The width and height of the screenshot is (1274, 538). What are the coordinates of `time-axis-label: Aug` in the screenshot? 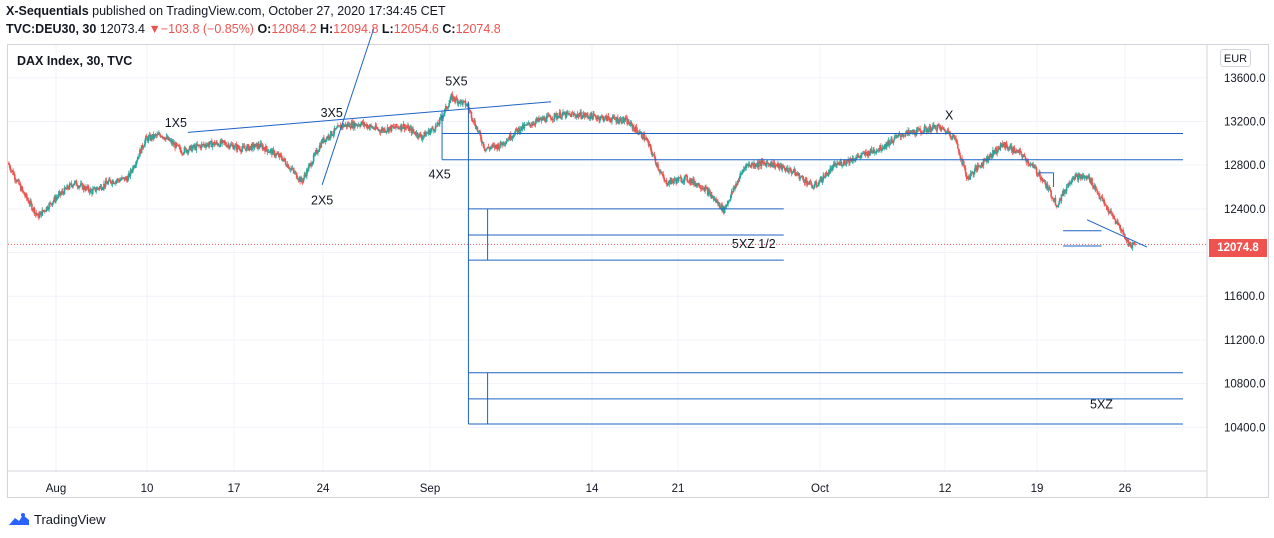 It's located at (56, 489).